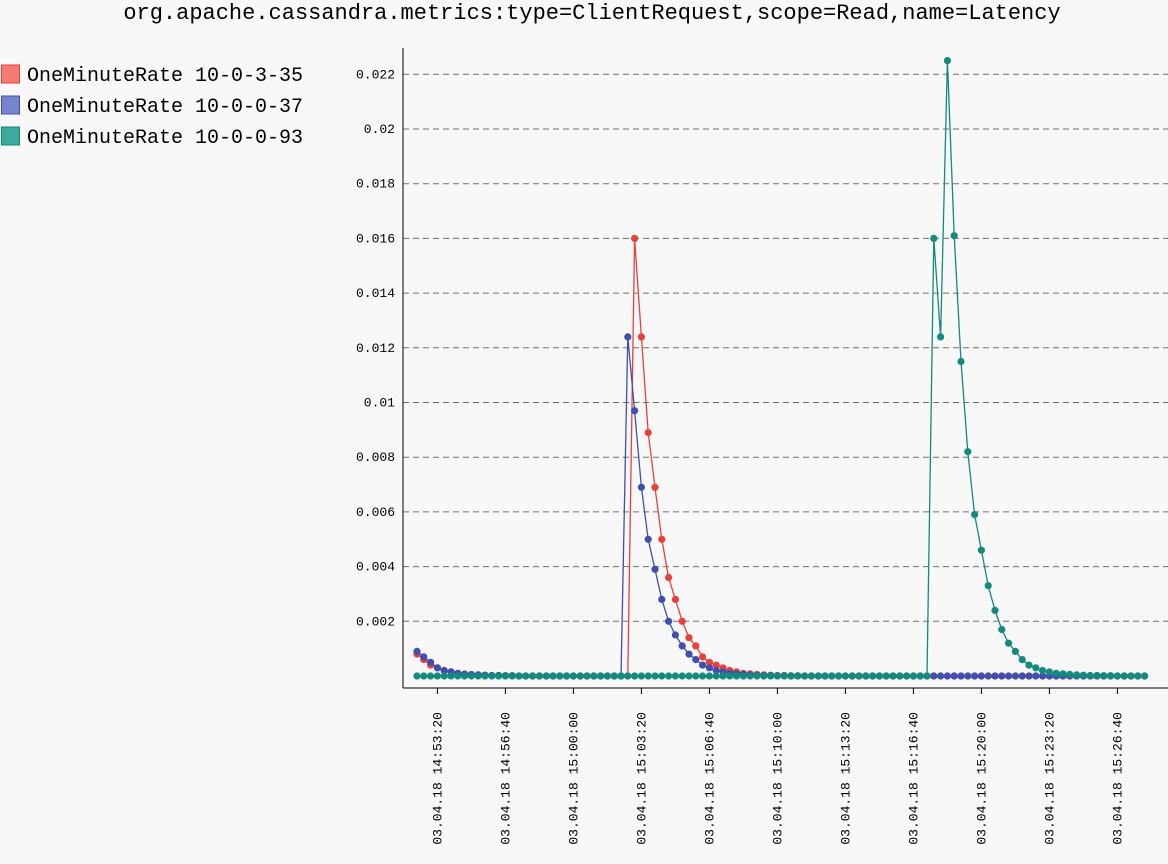  What do you see at coordinates (845, 778) in the screenshot?
I see `x-tick-label: 03.04.18 15:13:20` at bounding box center [845, 778].